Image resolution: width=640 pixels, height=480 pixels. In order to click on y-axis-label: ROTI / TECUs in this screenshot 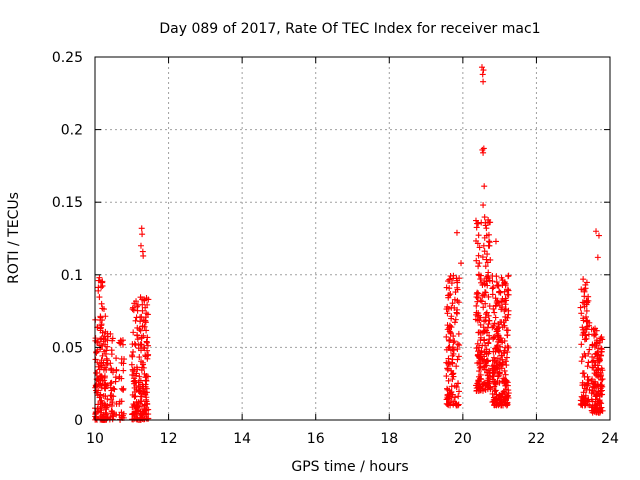, I will do `click(14, 238)`.